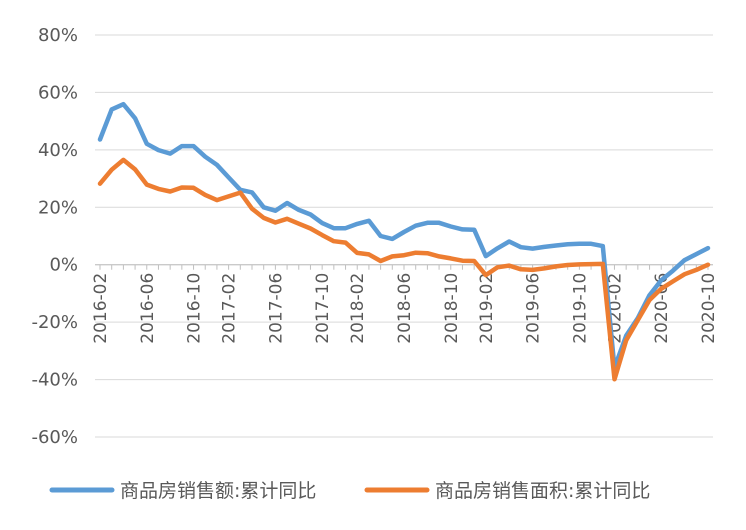  Describe the element at coordinates (195, 308) in the screenshot. I see `x-tick-label: 2016-10` at that location.